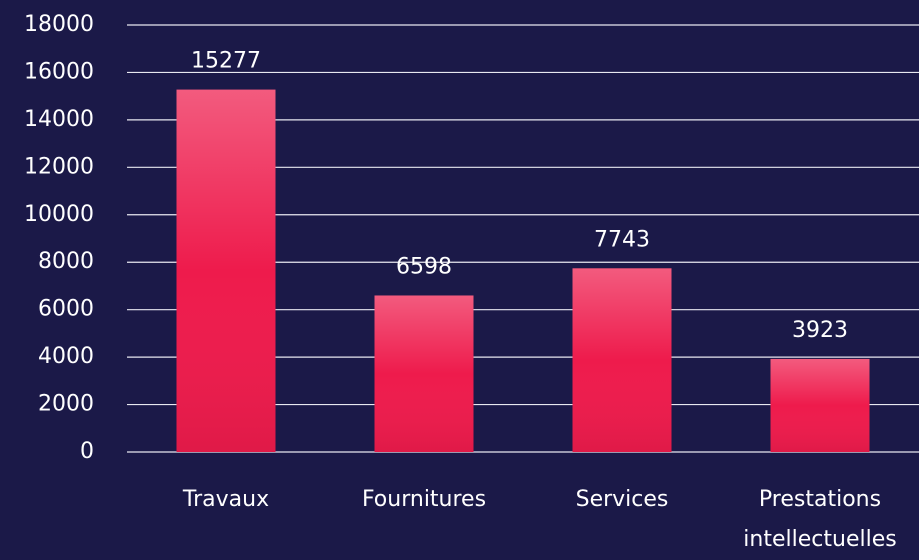 The image size is (919, 560). Describe the element at coordinates (622, 499) in the screenshot. I see `x-tick-label: Services` at that location.